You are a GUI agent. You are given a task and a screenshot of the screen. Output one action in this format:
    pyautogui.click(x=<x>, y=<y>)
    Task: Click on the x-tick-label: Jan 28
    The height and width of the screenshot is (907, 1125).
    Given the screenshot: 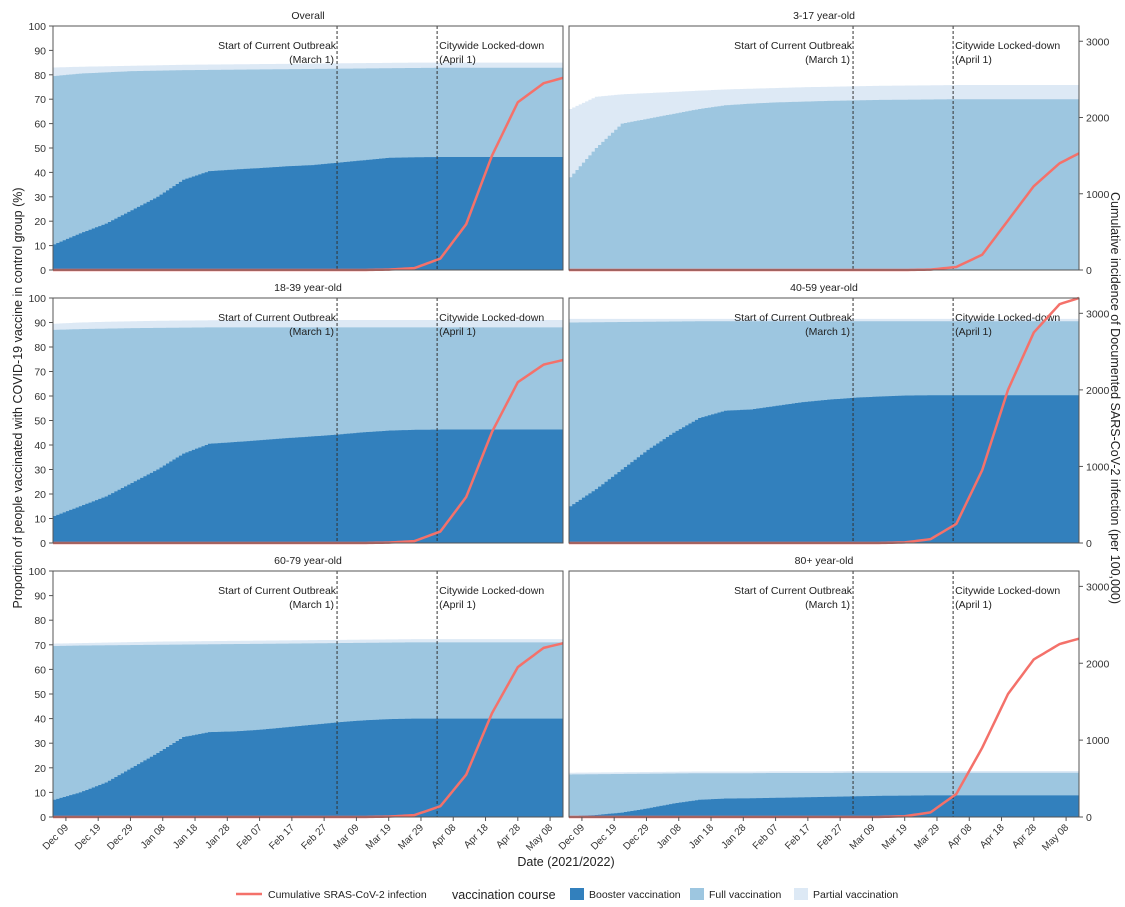 What is the action you would take?
    pyautogui.click(x=733, y=836)
    